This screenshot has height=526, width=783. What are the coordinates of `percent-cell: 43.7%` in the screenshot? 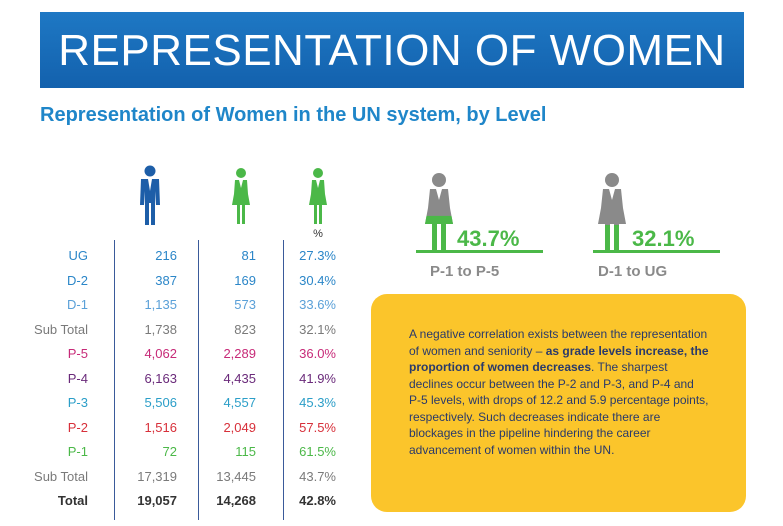 It's located at (317, 476).